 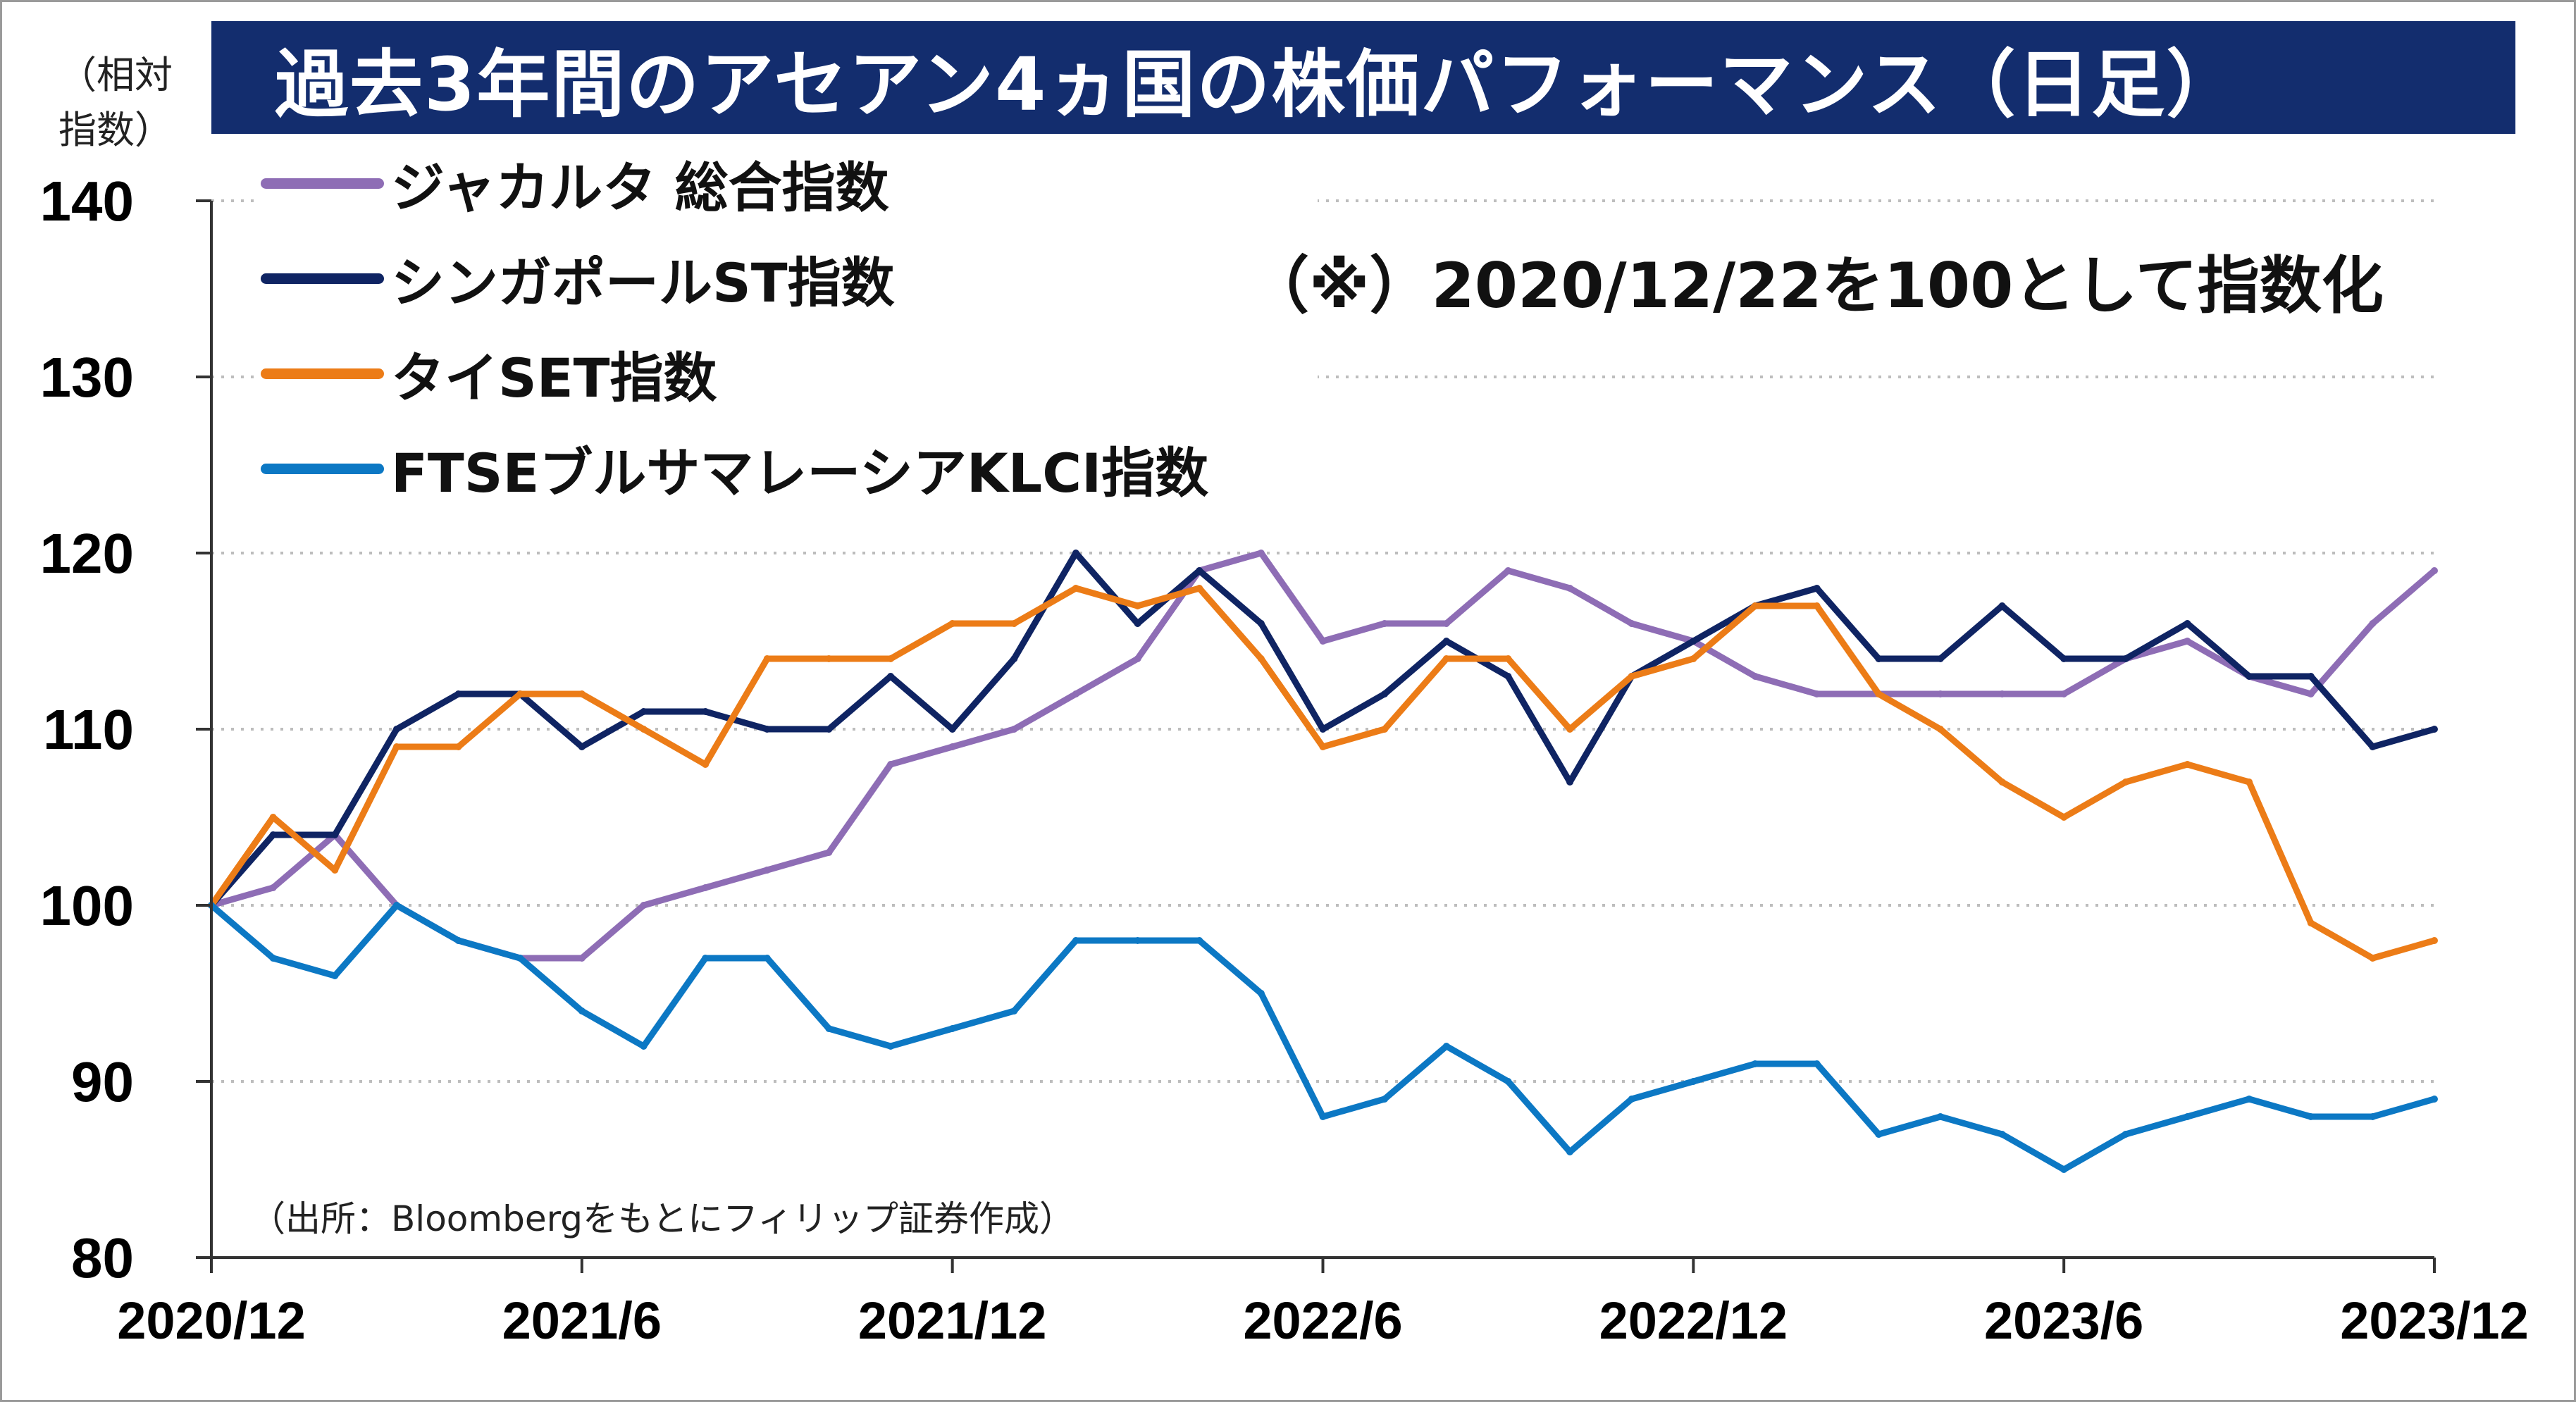 What do you see at coordinates (2434, 1320) in the screenshot?
I see `x-tick-label-2023/12: 2023/12` at bounding box center [2434, 1320].